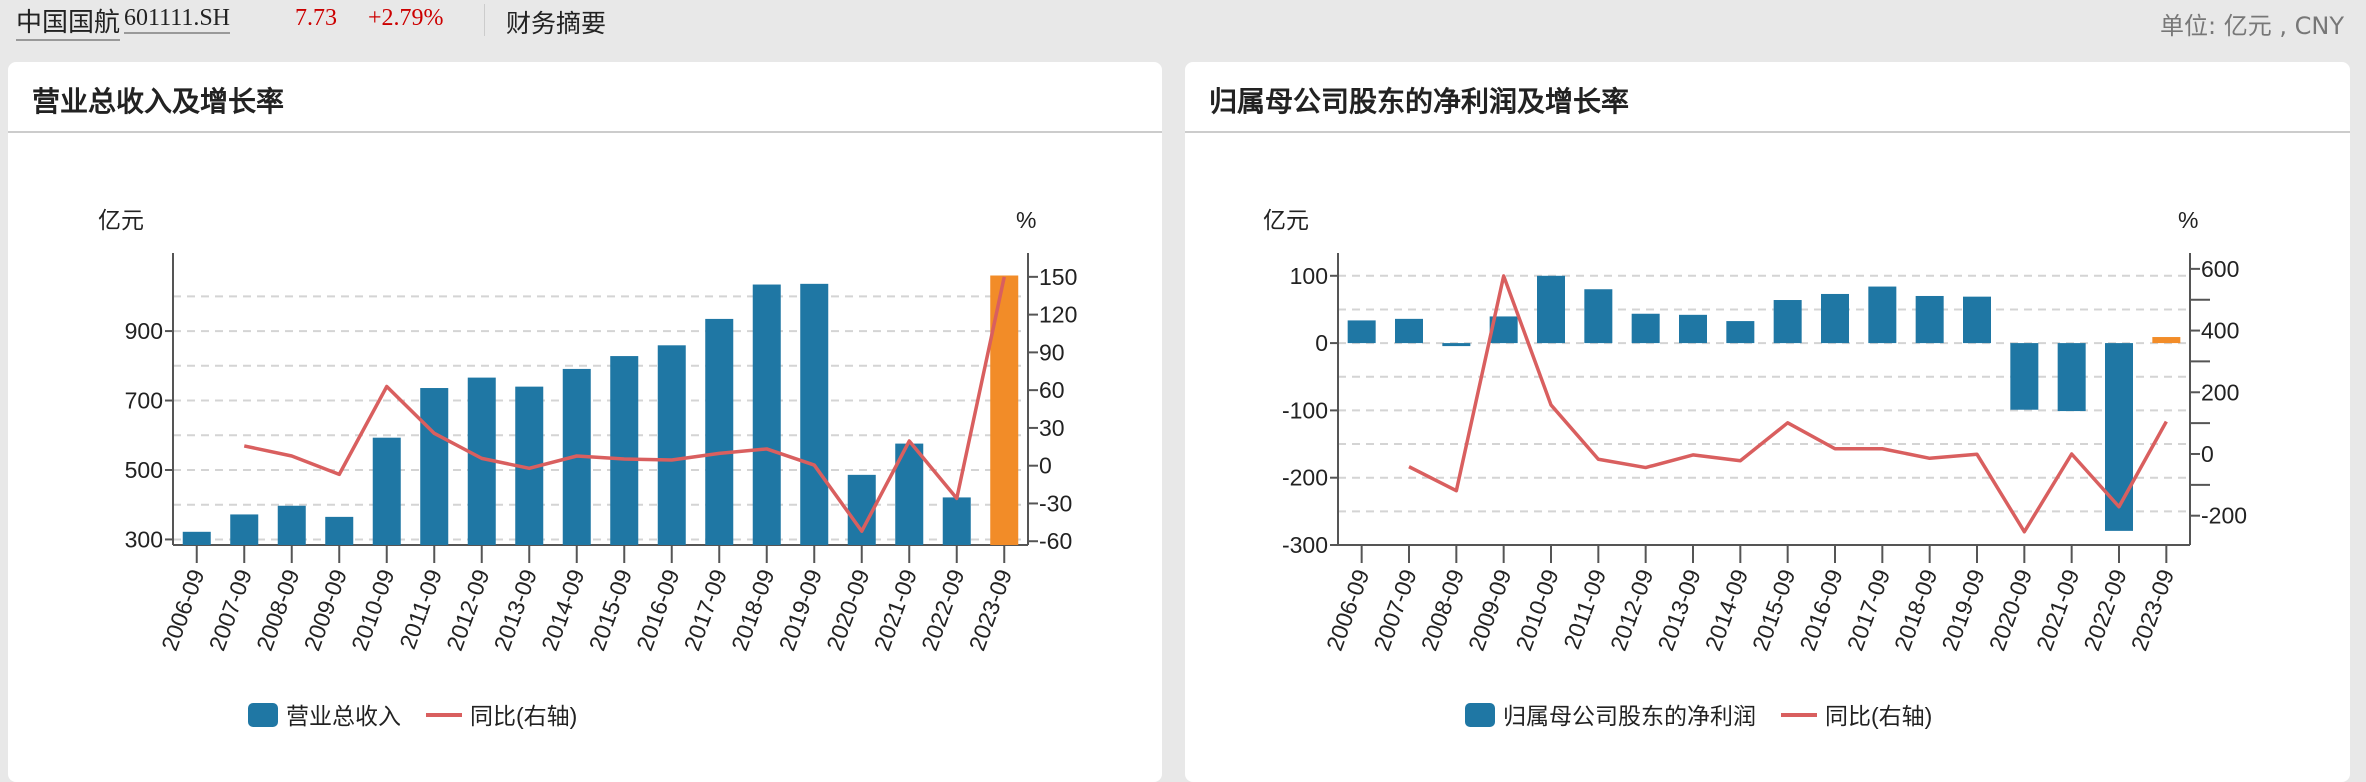 The image size is (2366, 782). What do you see at coordinates (1058, 315) in the screenshot?
I see `right-tick-label: 120` at bounding box center [1058, 315].